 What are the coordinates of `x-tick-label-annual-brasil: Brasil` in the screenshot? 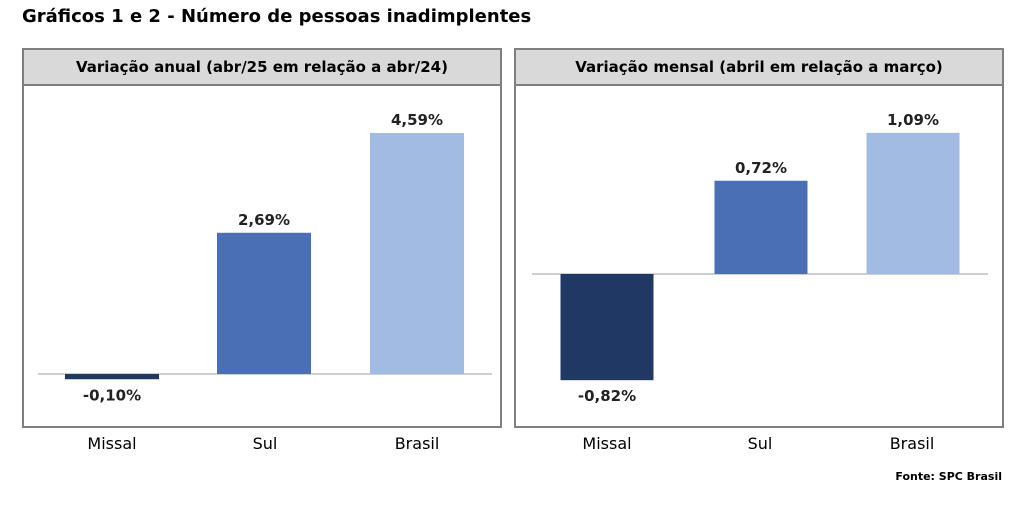 It's located at (417, 443).